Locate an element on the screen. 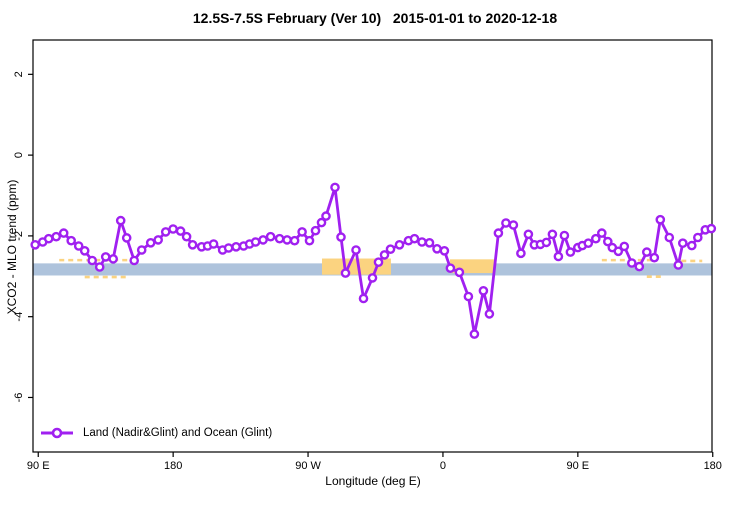 The height and width of the screenshot is (505, 750). legend-series-icon is located at coordinates (57, 433).